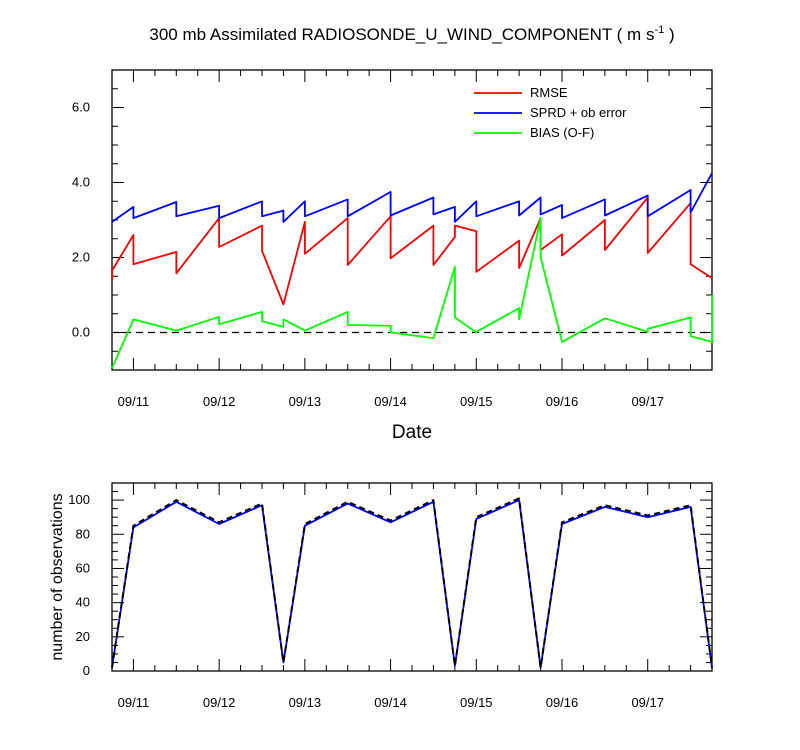  I want to click on x-axis-label: Date, so click(412, 432).